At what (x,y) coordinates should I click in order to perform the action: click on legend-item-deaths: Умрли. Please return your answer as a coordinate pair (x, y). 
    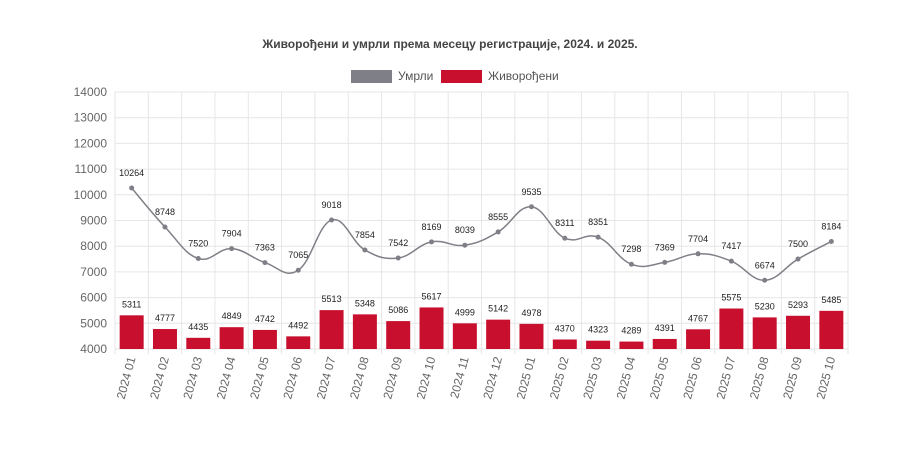
    Looking at the image, I should click on (392, 76).